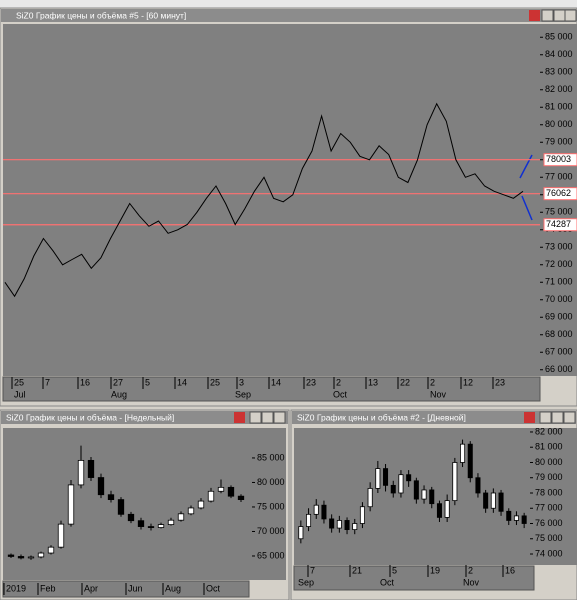 This screenshot has width=577, height=600. What do you see at coordinates (435, 496) in the screenshot?
I see `plot-area` at bounding box center [435, 496].